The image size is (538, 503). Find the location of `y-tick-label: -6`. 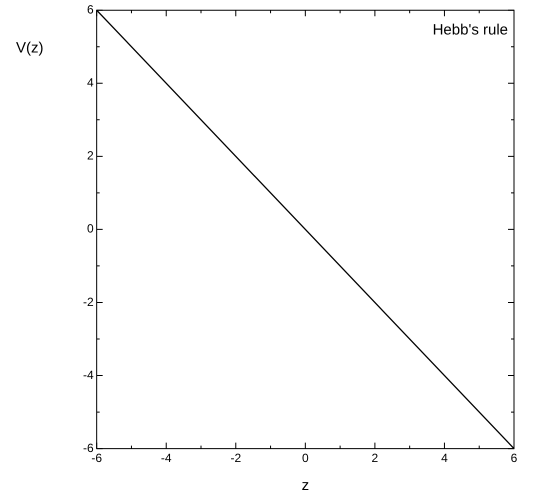

y-tick-label: -6 is located at coordinates (88, 447).